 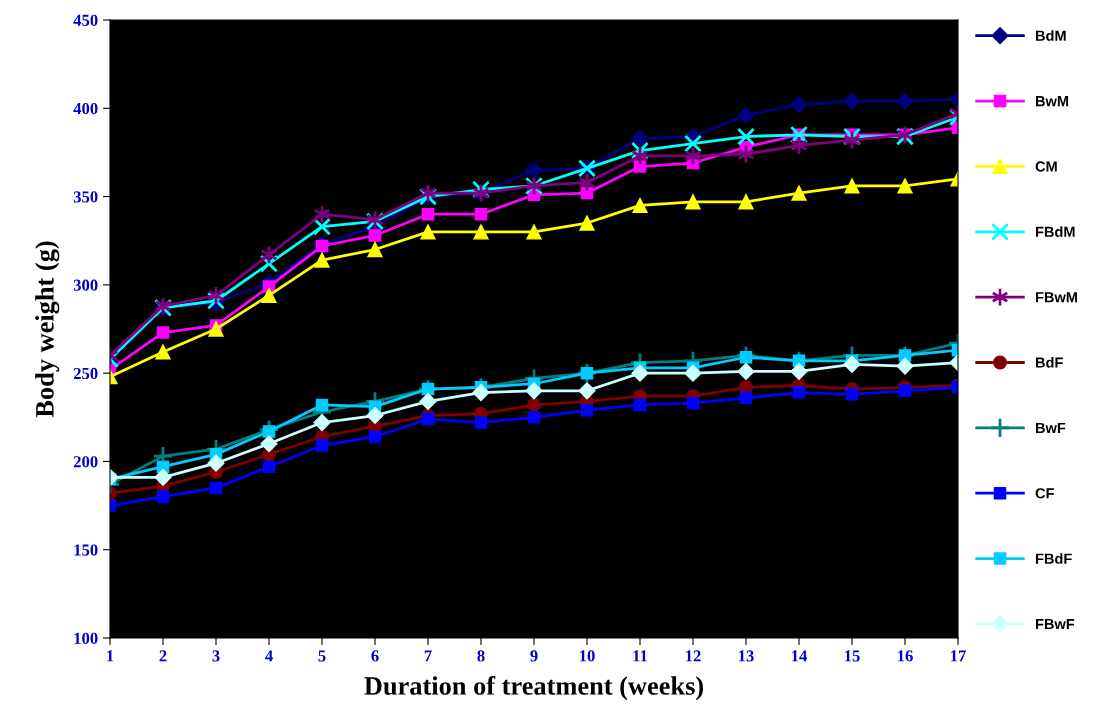 I want to click on y-tick-label: 400, so click(x=85, y=108).